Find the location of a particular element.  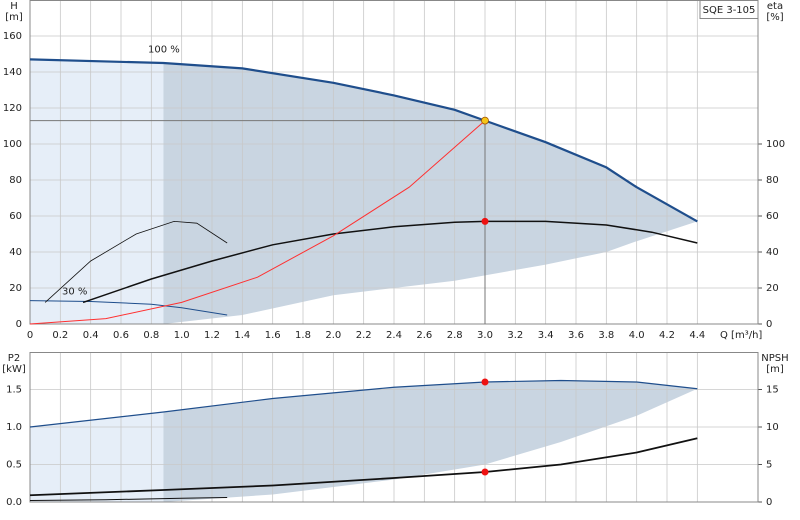

x-tick-label: 2.4 is located at coordinates (394, 335).